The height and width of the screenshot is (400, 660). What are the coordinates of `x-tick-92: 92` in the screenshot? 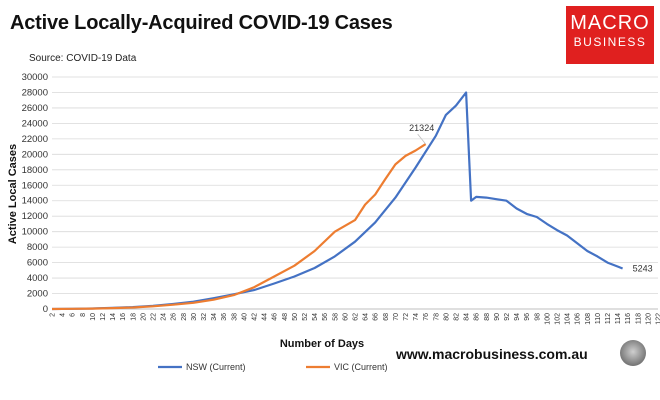 It's located at (507, 317).